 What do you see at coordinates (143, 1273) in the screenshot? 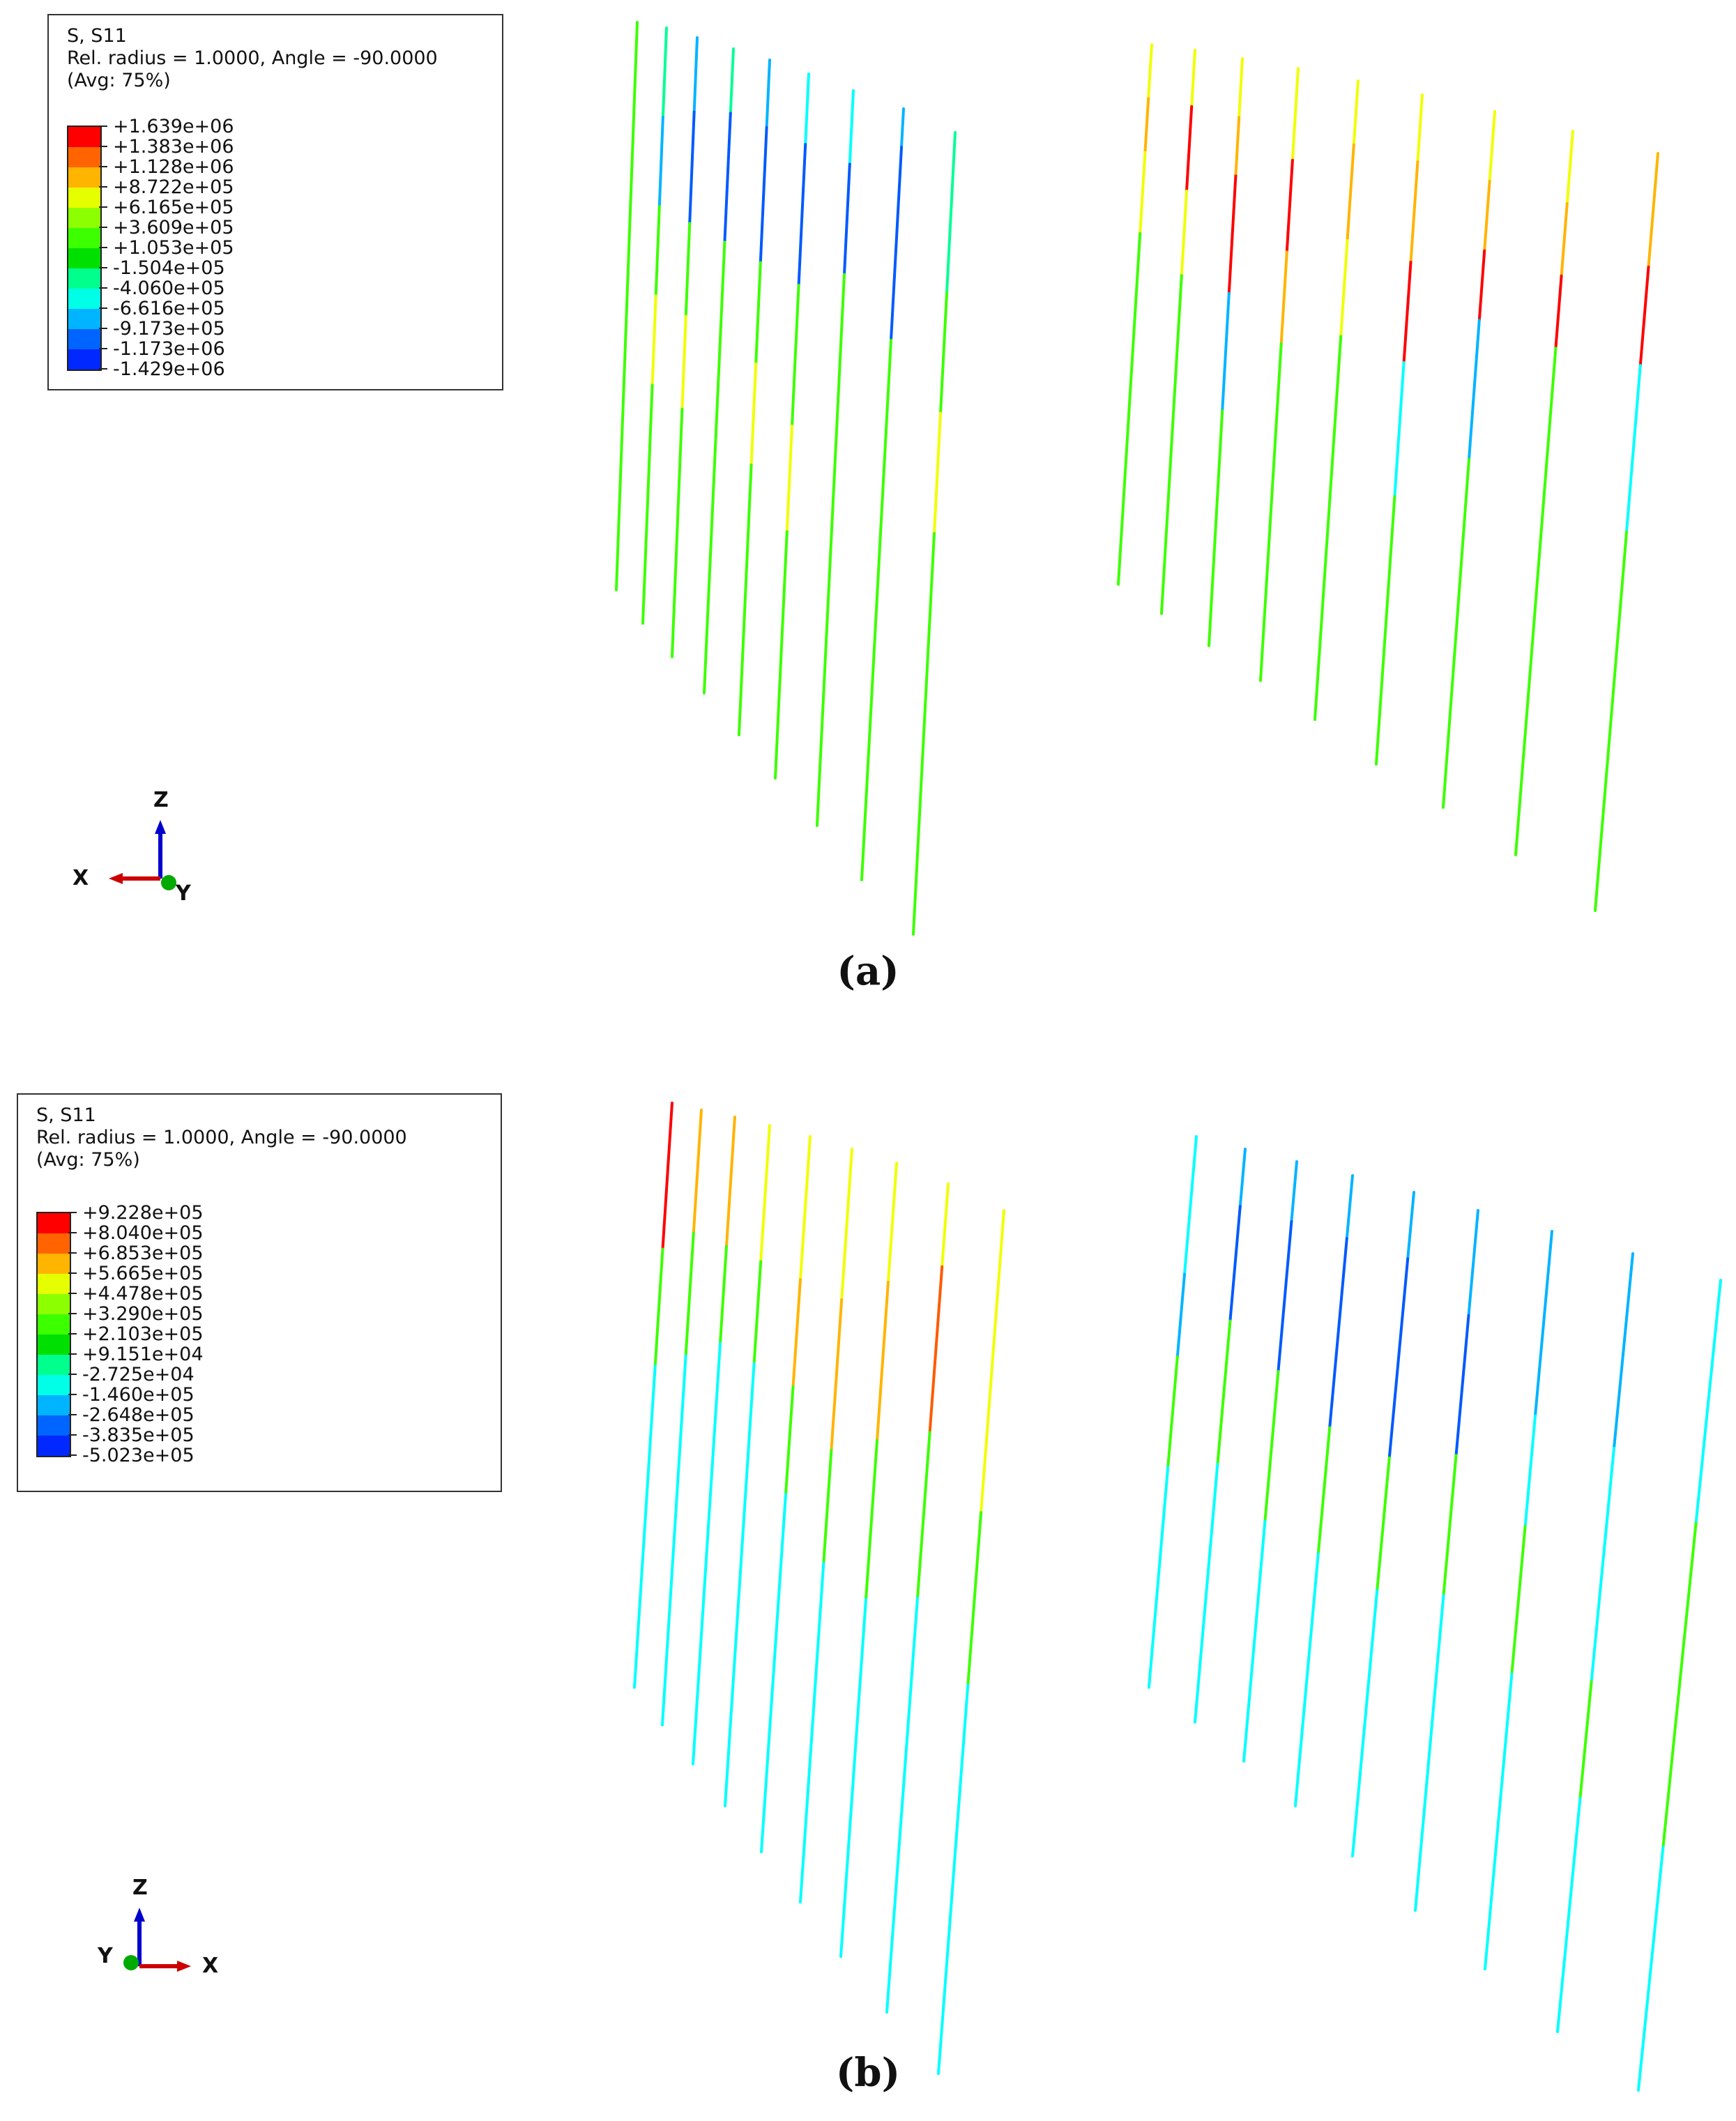
I see `legend-value: +5.665e+05` at bounding box center [143, 1273].